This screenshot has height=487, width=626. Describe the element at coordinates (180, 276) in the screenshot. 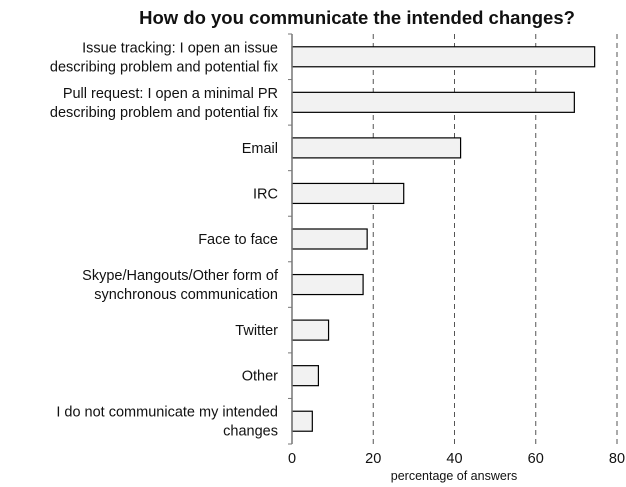

I see `category-label: Skype/Hangouts/Other form of` at that location.